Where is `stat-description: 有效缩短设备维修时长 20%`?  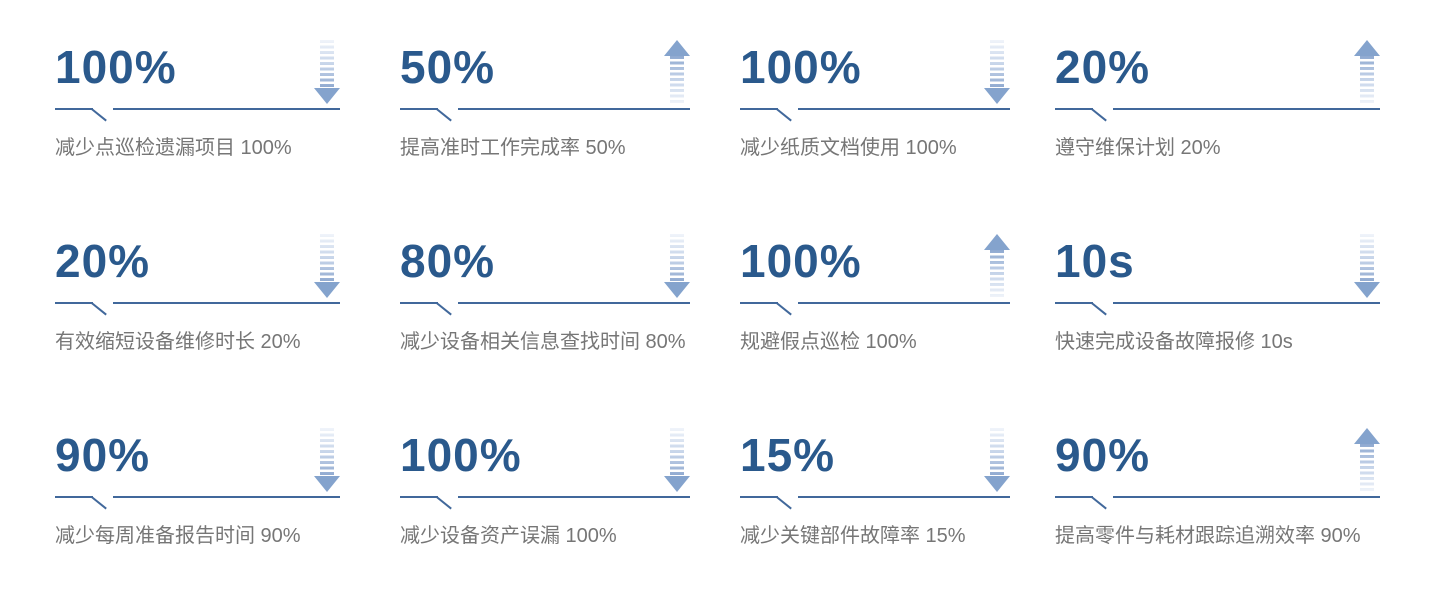
stat-description: 有效缩短设备维修时长 20% is located at coordinates (178, 342).